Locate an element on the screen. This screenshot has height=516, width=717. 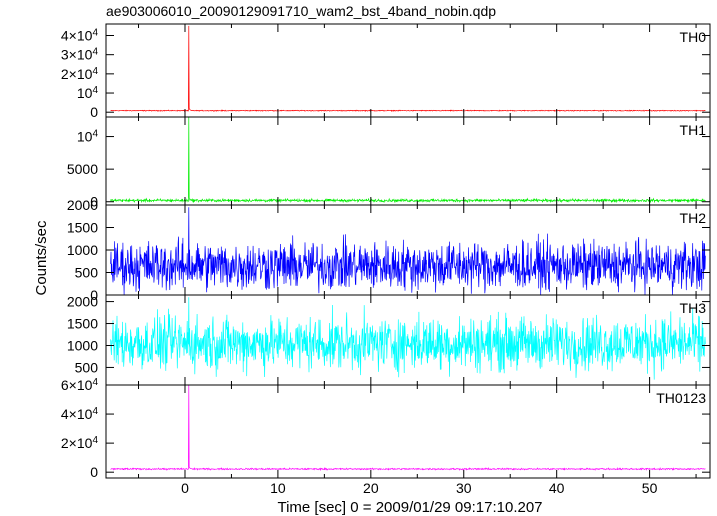
y-axis-label: Counts/sec is located at coordinates (41, 258).